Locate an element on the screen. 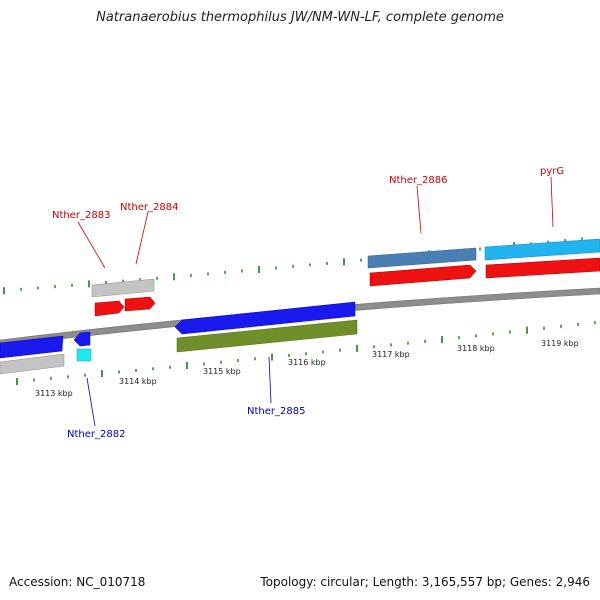  gene-nther-2886-pointer is located at coordinates (419, 209).